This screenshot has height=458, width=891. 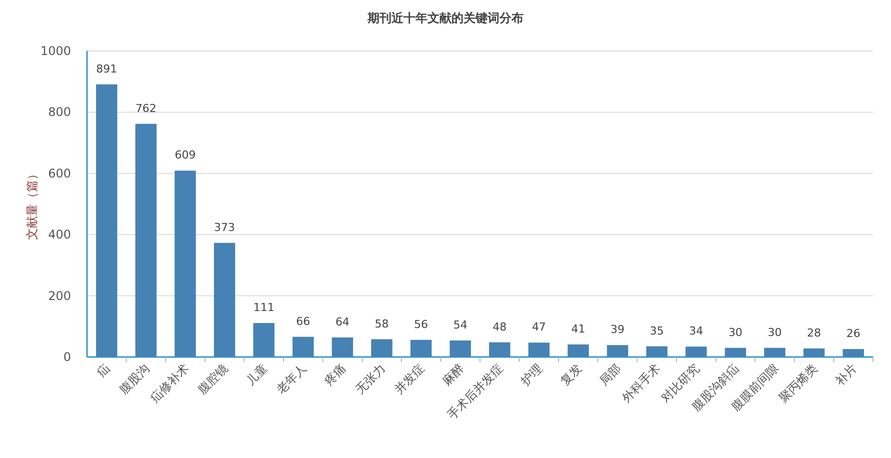 I want to click on x-tick-label: 护理, so click(x=531, y=375).